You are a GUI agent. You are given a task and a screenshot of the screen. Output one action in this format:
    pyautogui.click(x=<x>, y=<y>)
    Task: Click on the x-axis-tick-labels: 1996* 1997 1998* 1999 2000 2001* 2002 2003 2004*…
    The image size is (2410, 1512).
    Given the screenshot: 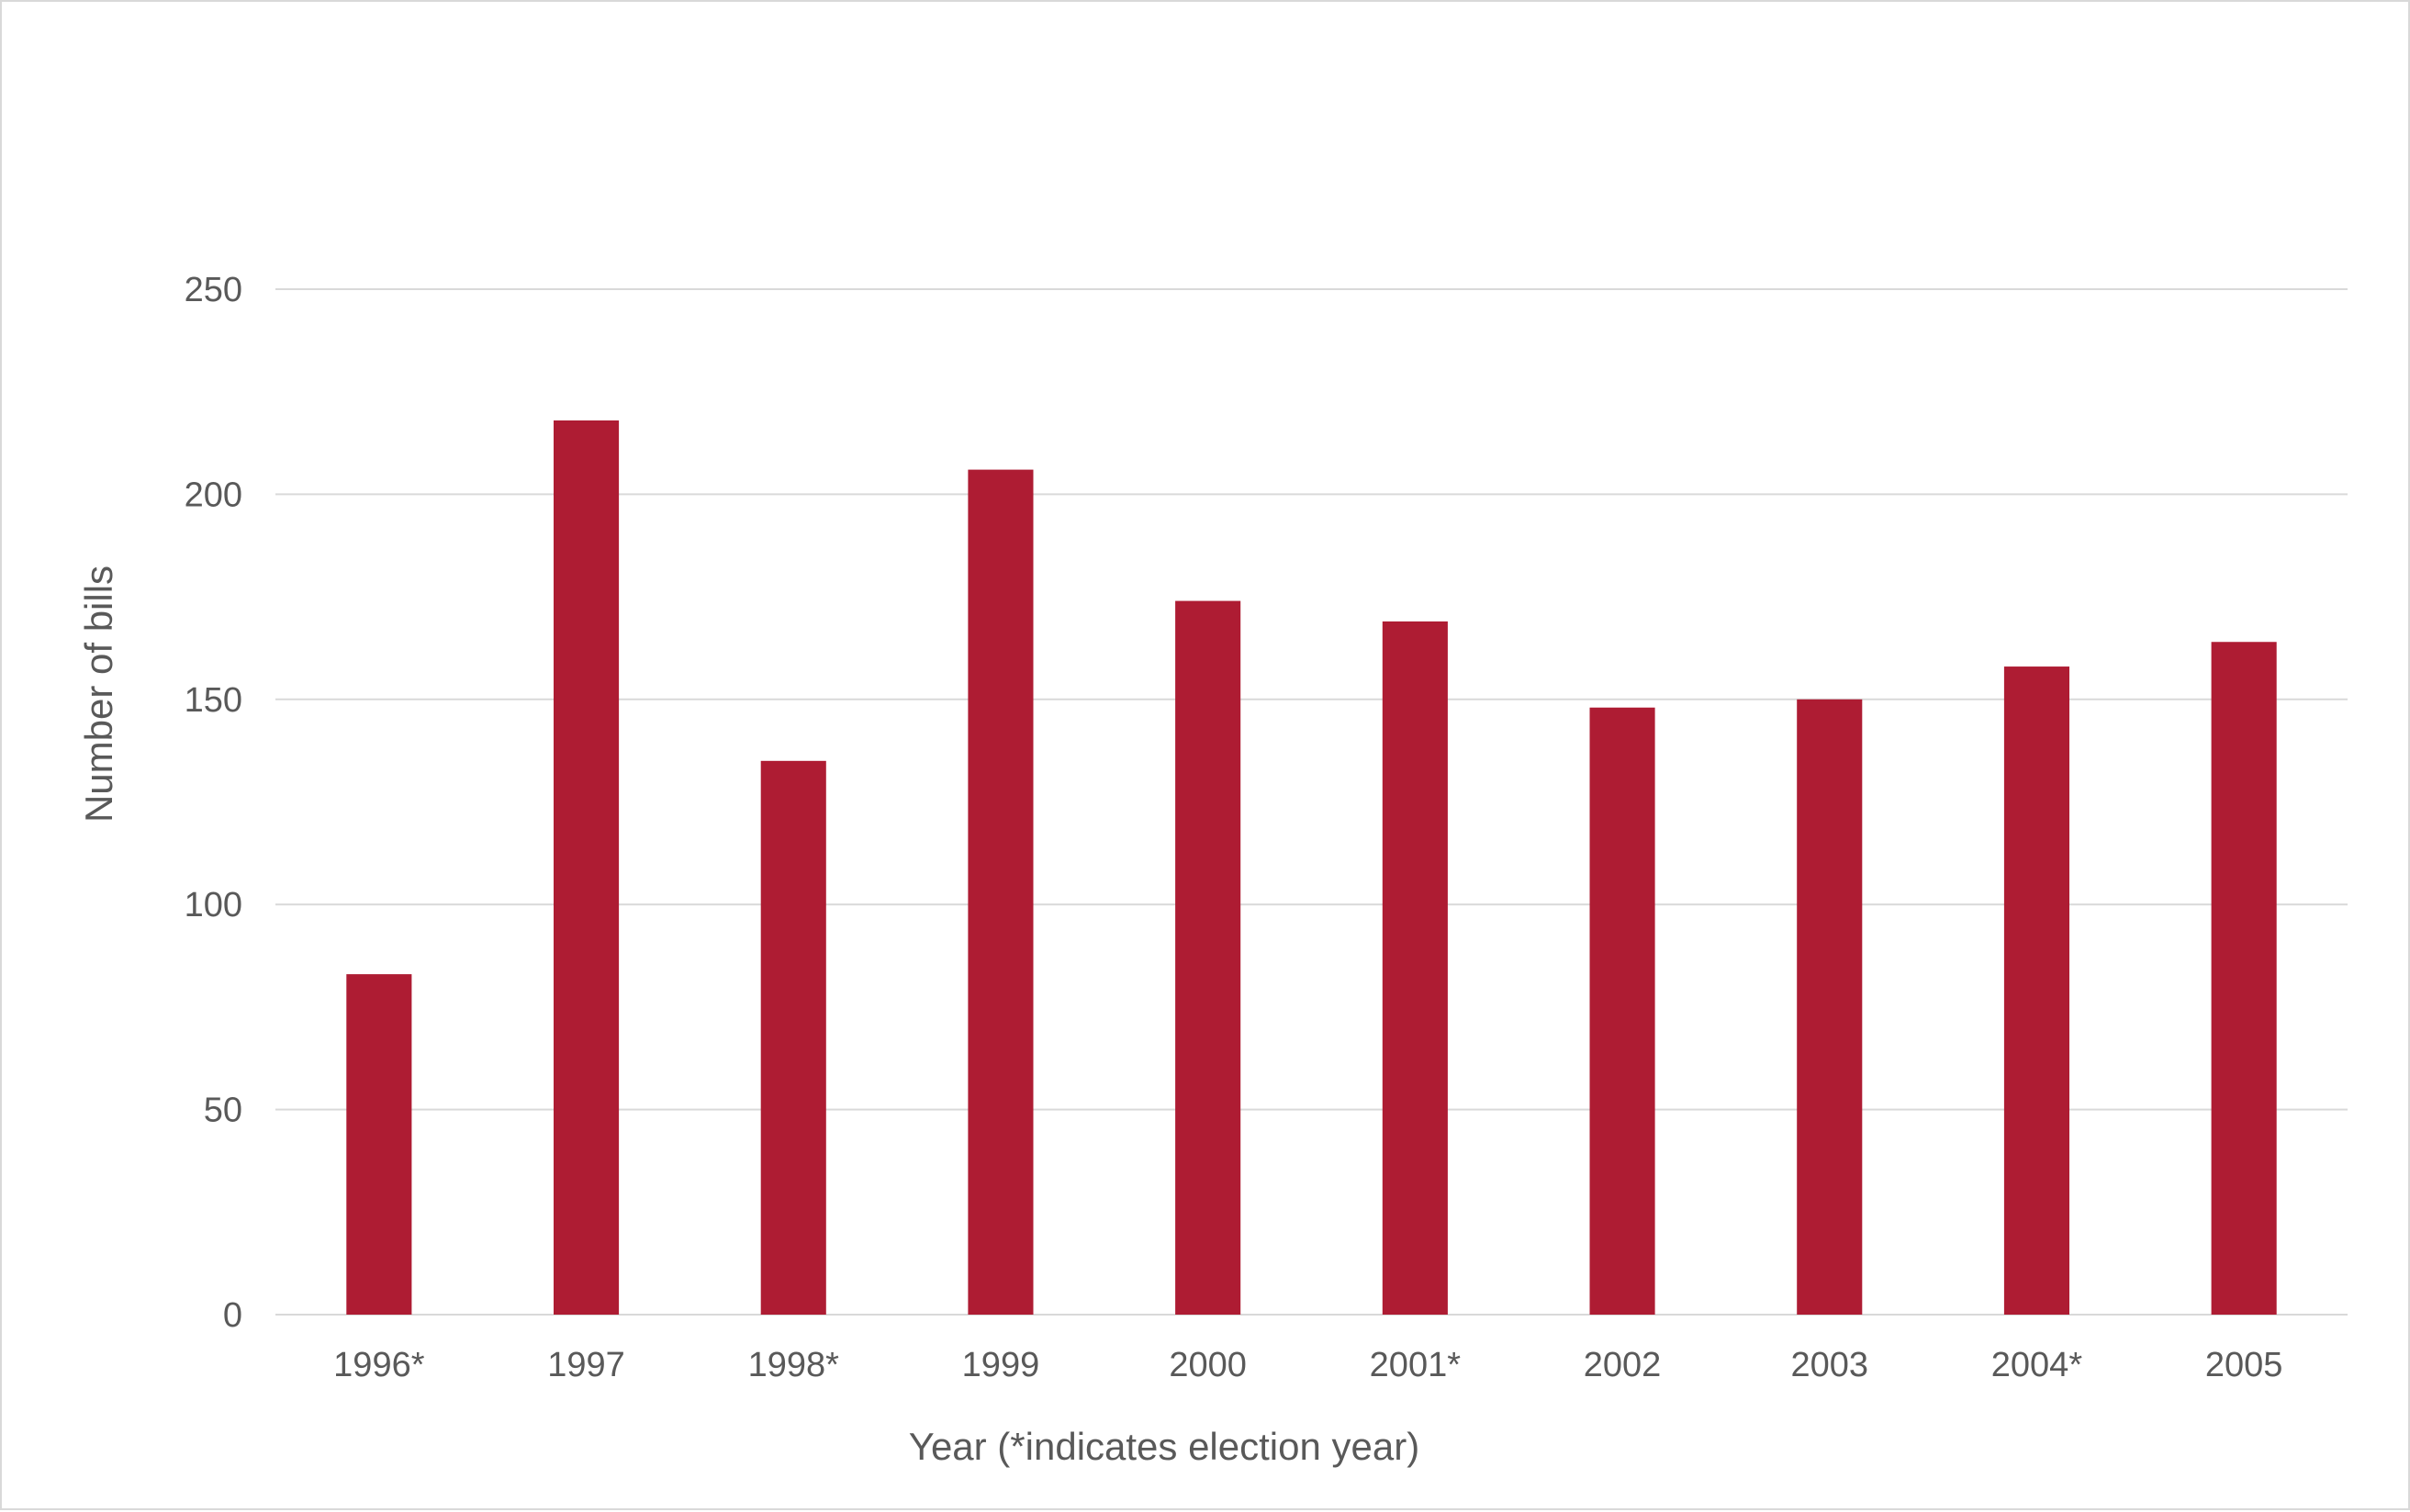 What is the action you would take?
    pyautogui.click(x=1307, y=1365)
    